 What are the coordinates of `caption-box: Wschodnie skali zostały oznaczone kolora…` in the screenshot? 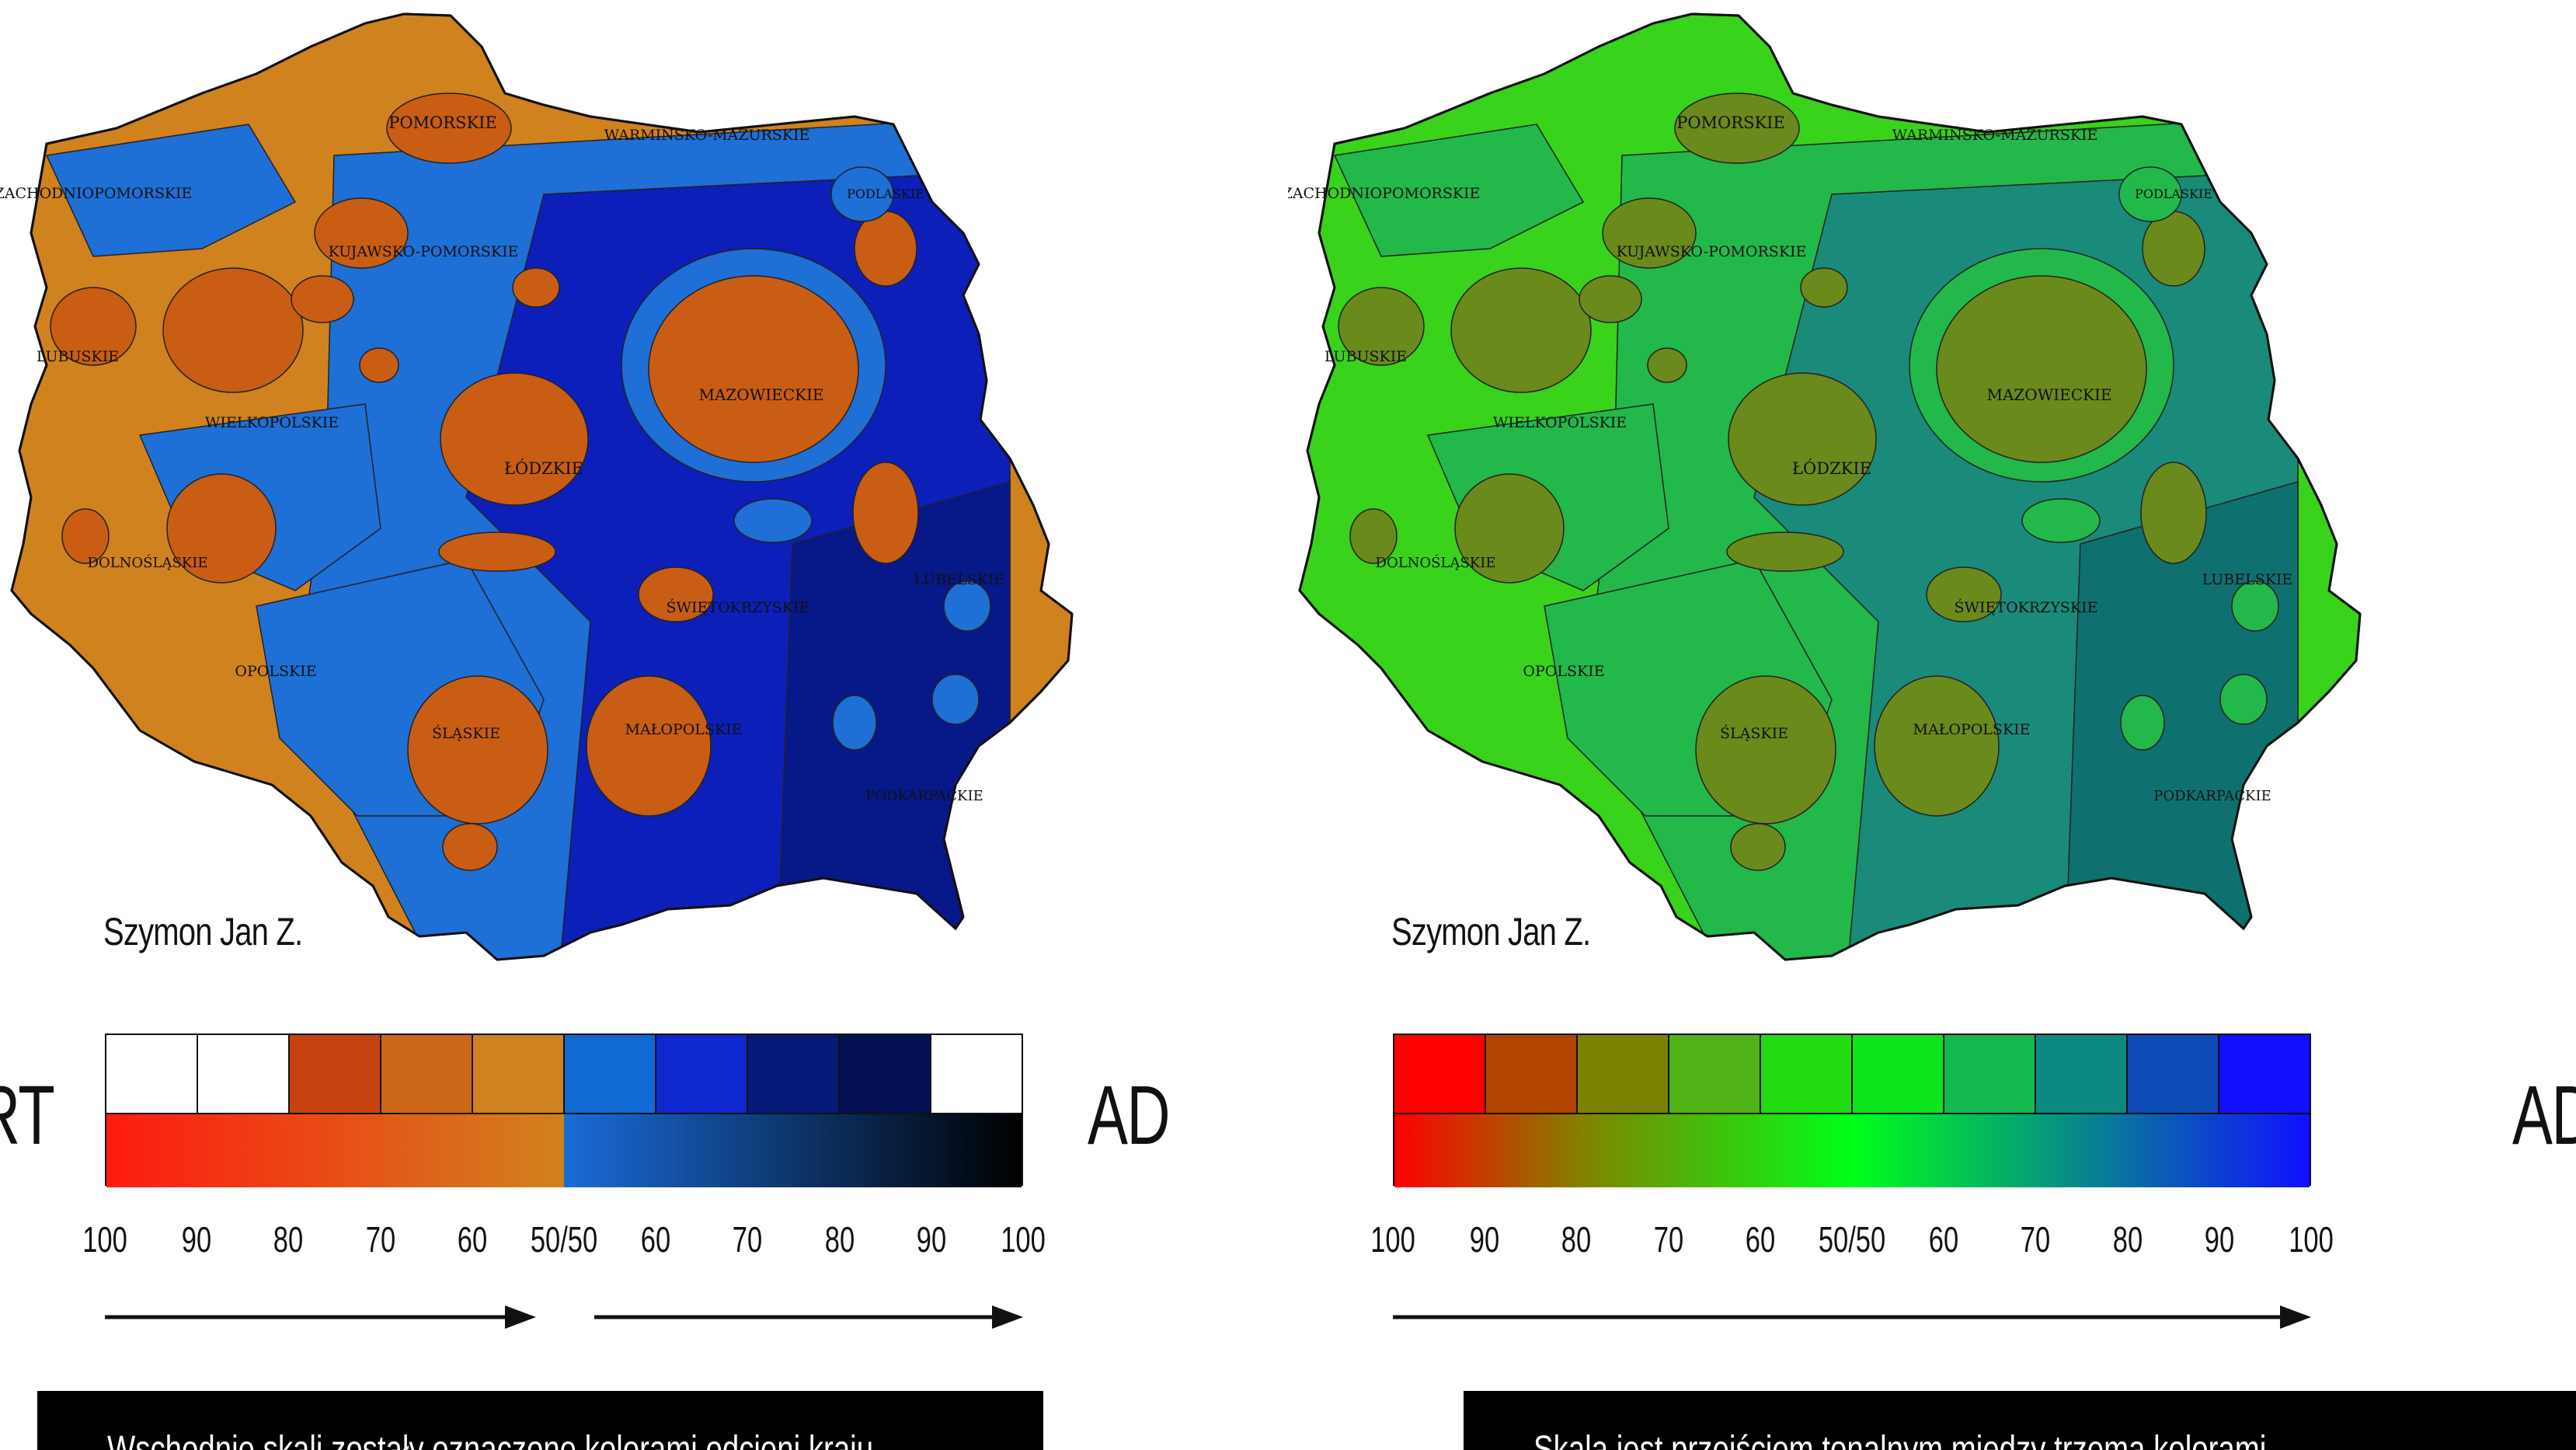 It's located at (540, 1421).